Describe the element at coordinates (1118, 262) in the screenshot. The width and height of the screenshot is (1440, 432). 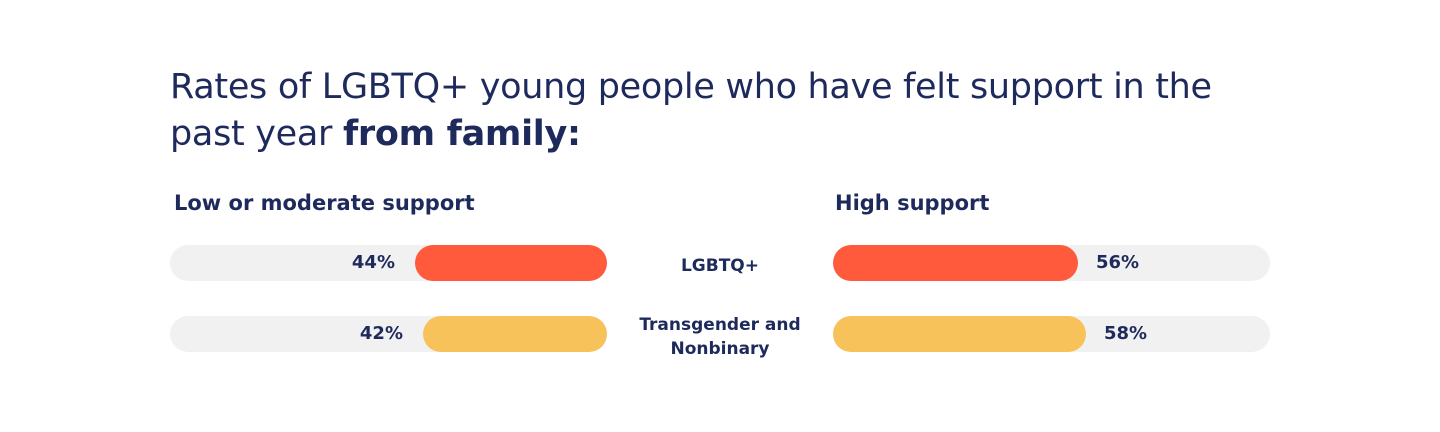
I see `high-support-value: 56%` at that location.